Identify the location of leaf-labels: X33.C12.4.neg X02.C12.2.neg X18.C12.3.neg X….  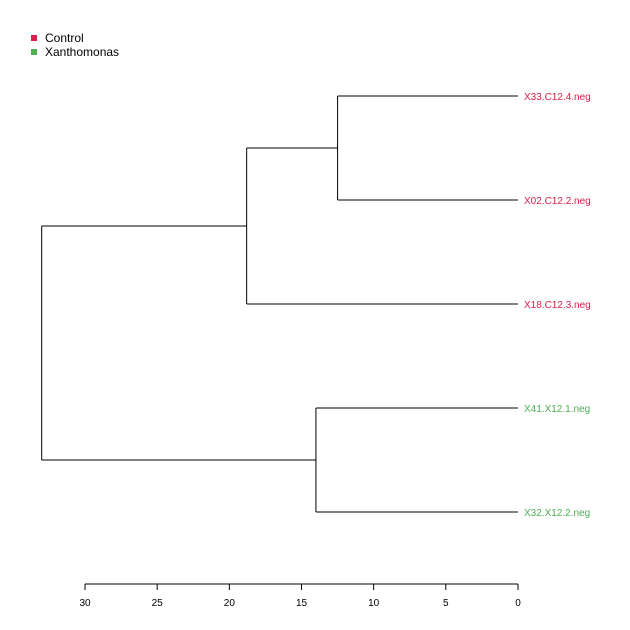
(557, 305).